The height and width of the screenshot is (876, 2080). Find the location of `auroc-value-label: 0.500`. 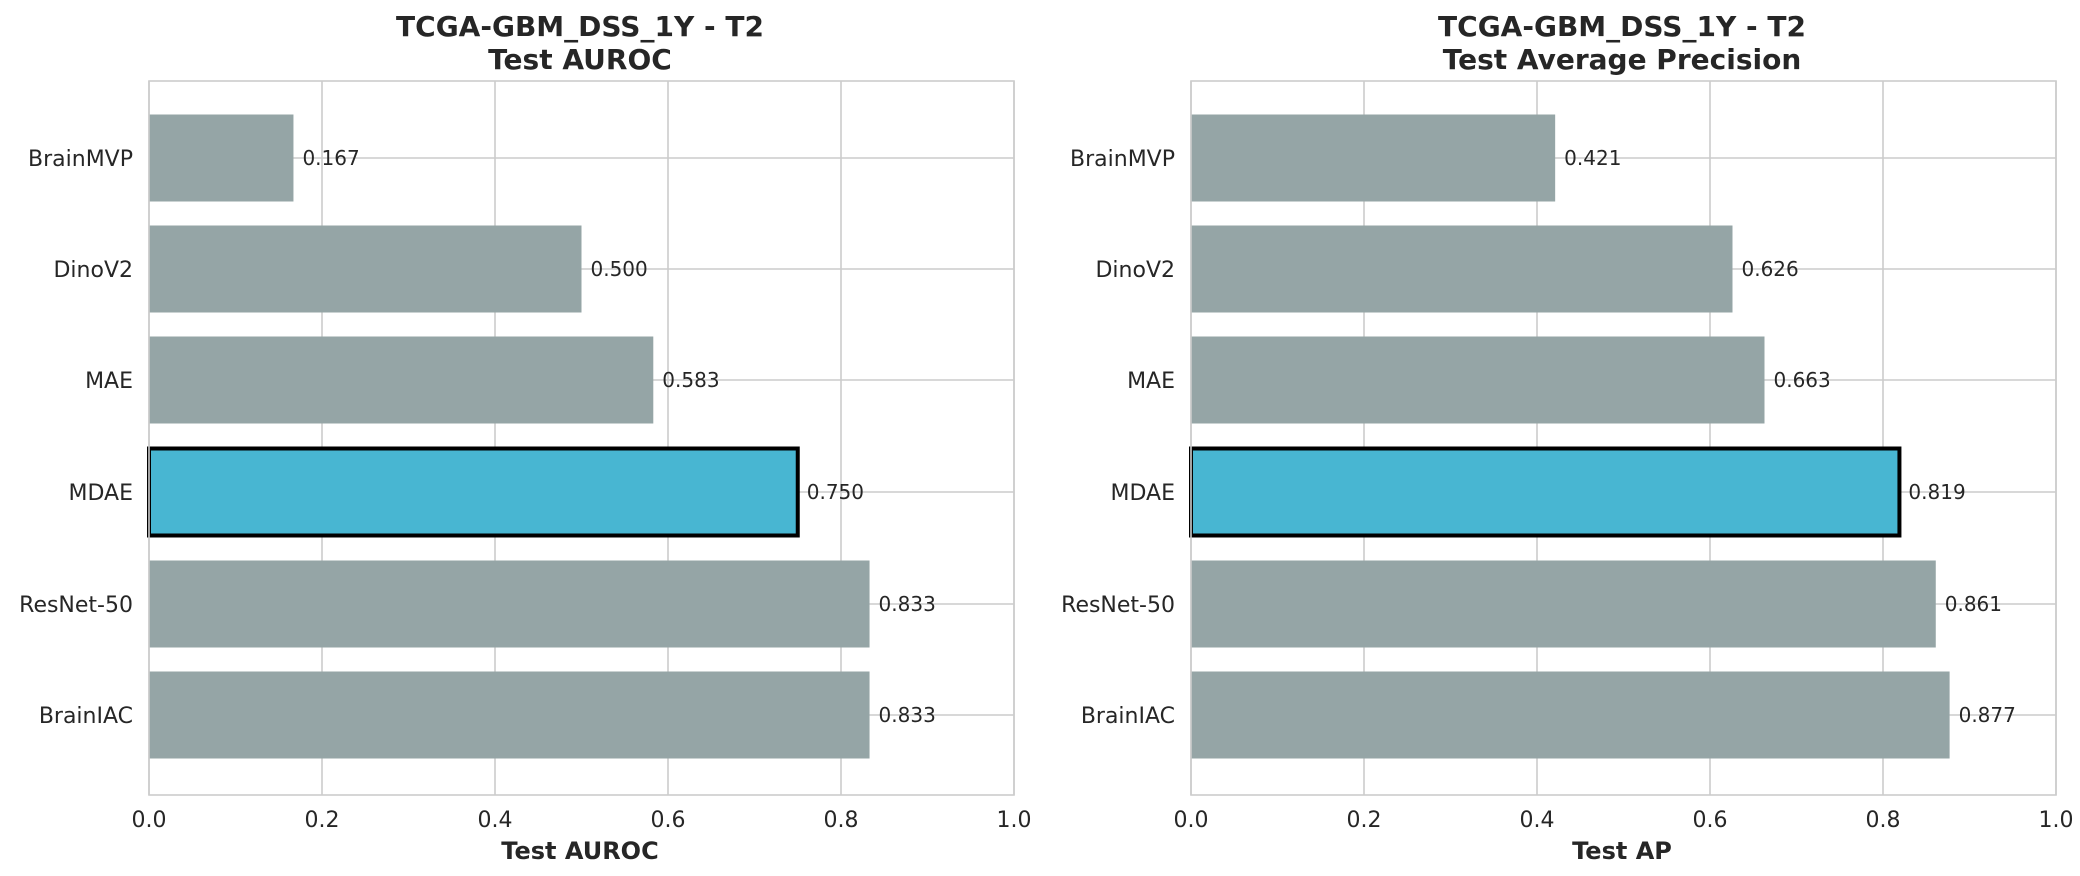

auroc-value-label: 0.500 is located at coordinates (619, 269).